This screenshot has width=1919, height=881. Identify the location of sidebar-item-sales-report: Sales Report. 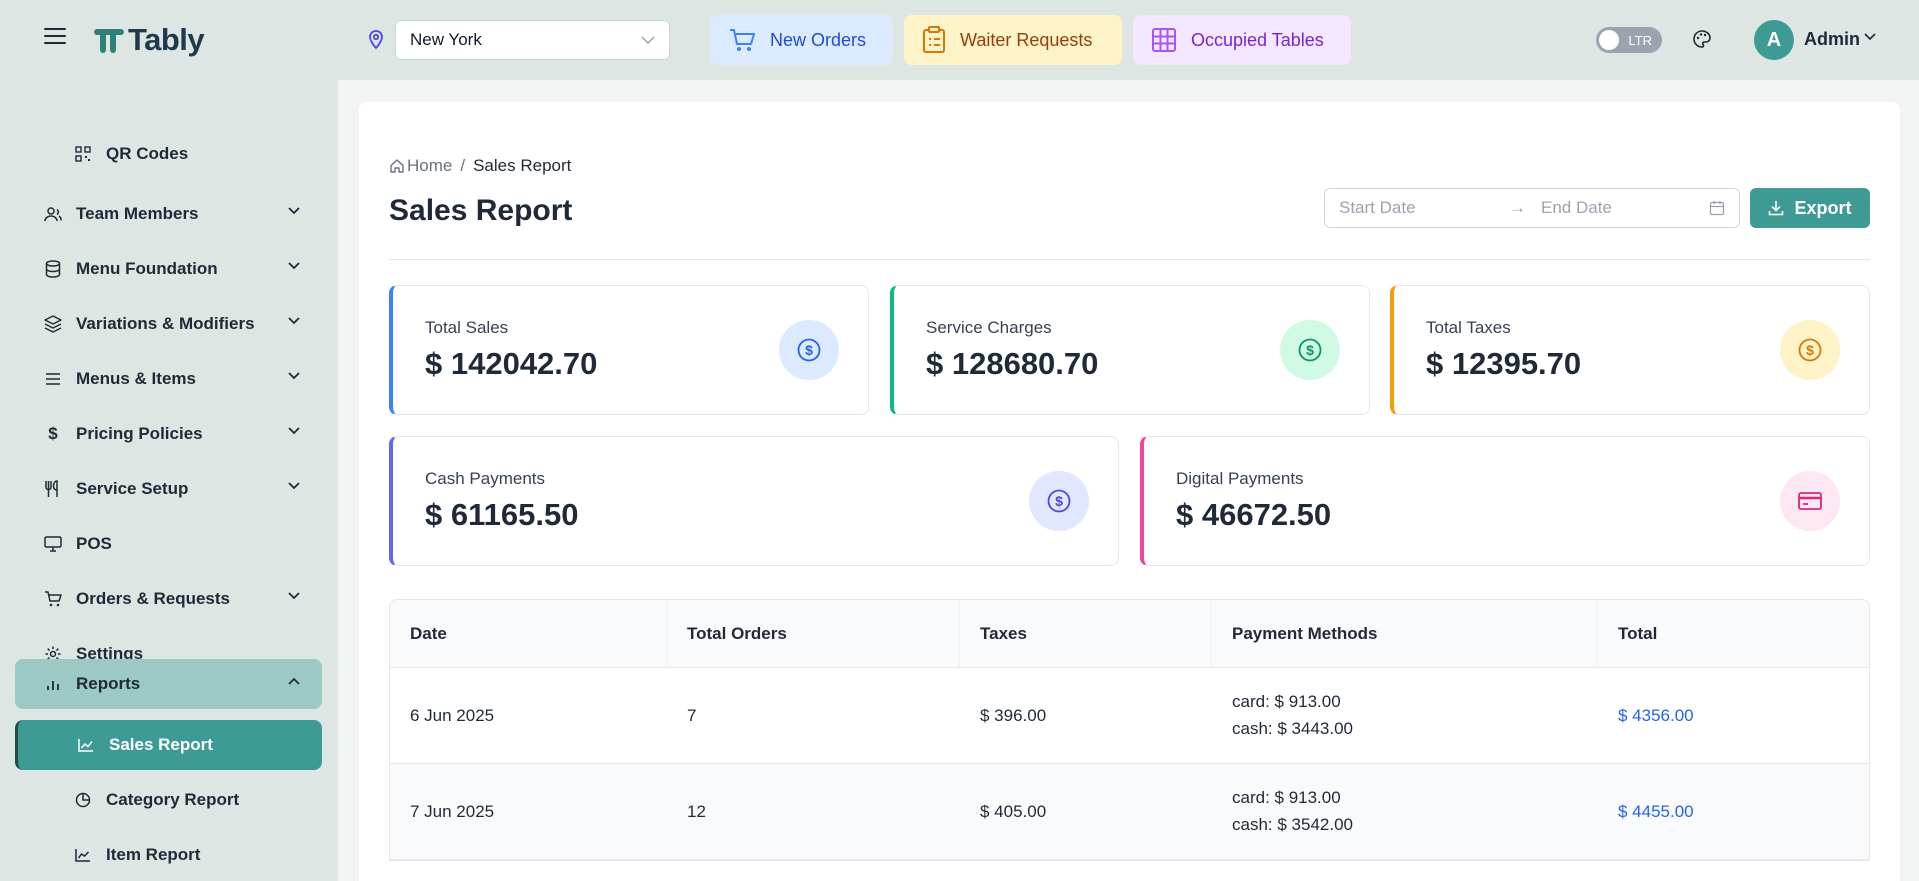
(168, 745).